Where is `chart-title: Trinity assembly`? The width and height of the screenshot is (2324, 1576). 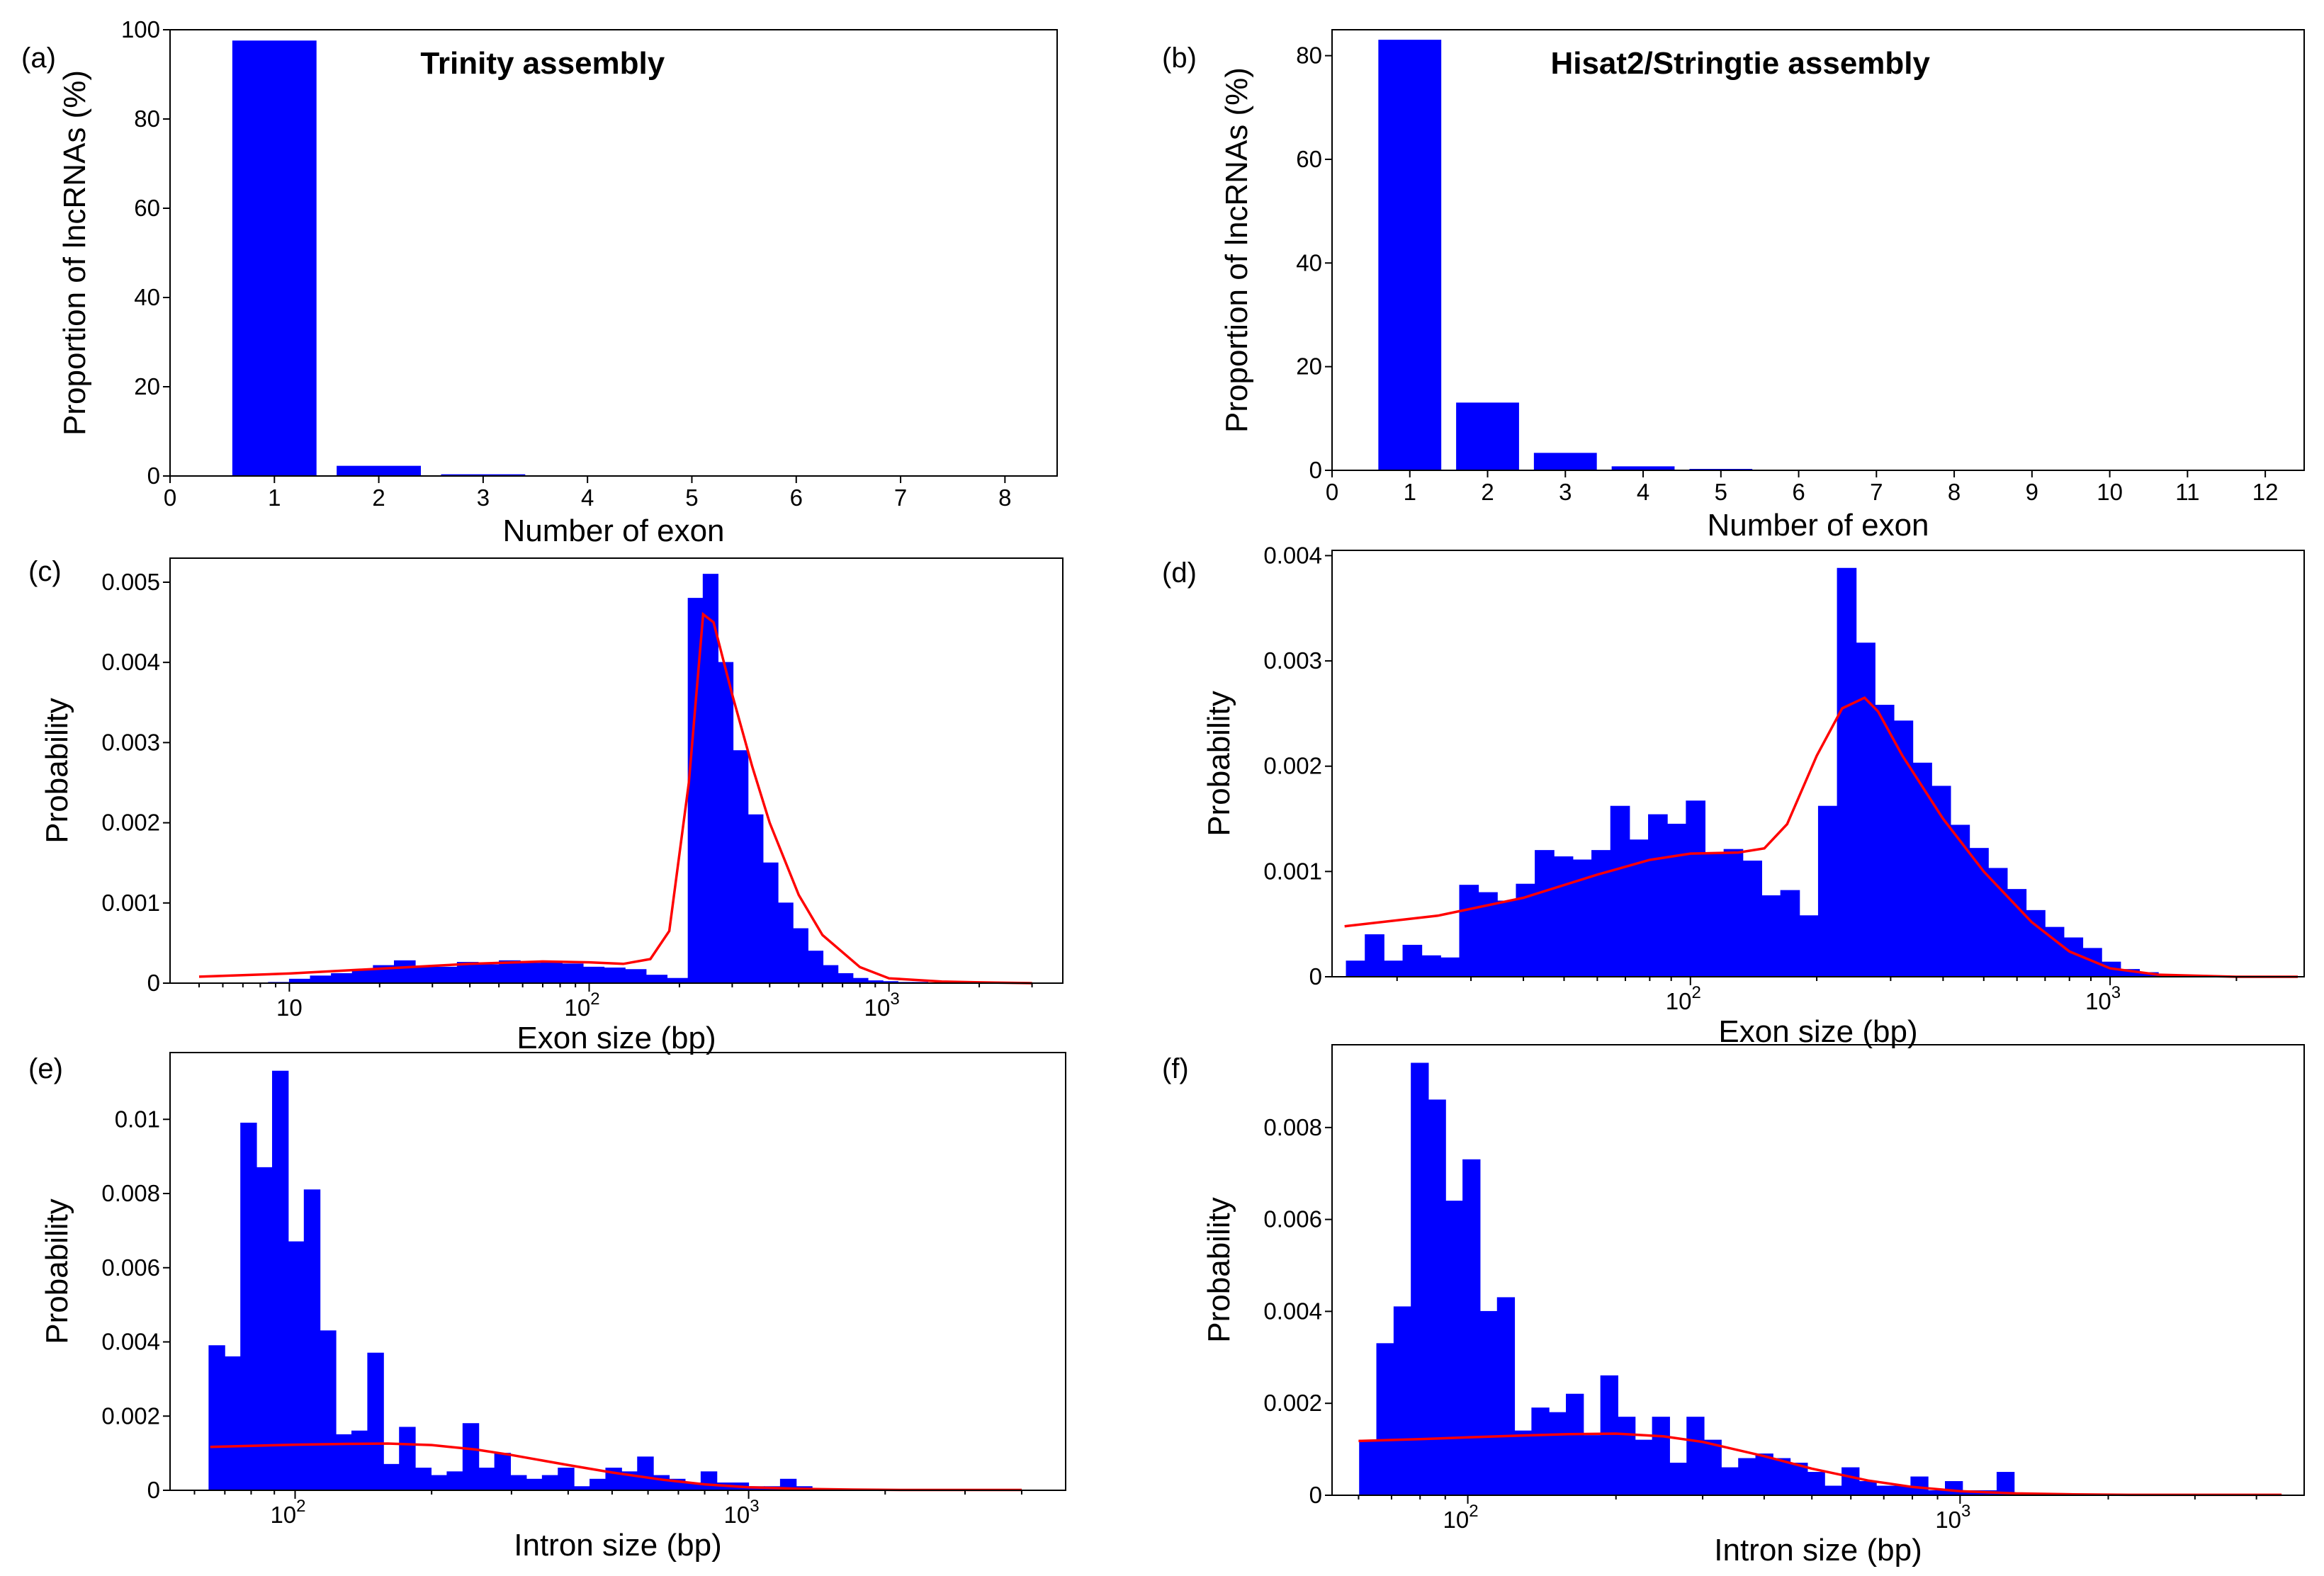 chart-title: Trinity assembly is located at coordinates (542, 63).